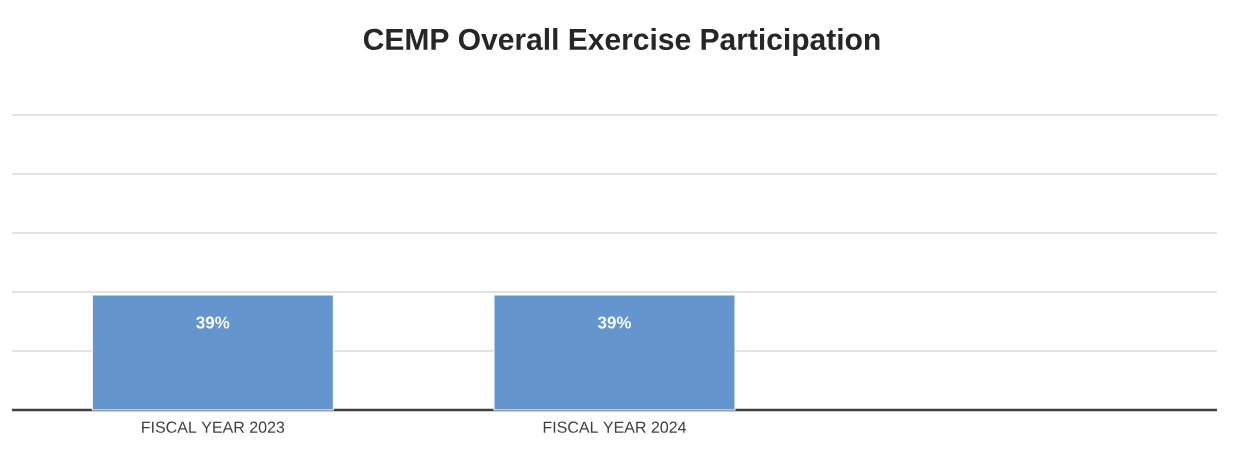 This screenshot has height=474, width=1245. I want to click on chart-title: CEMP Overall Exercise Participation, so click(621, 42).